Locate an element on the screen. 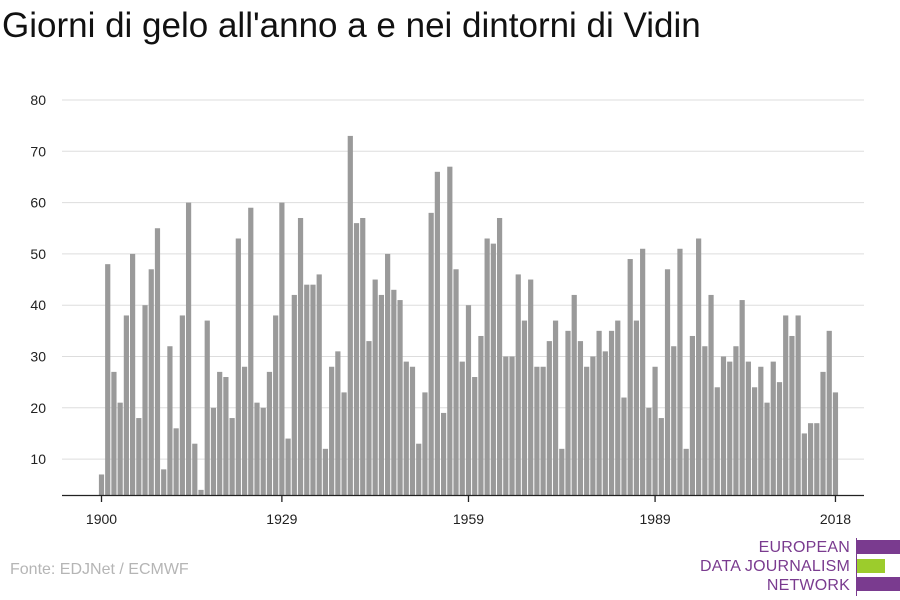  bar-2012 is located at coordinates (798, 405).